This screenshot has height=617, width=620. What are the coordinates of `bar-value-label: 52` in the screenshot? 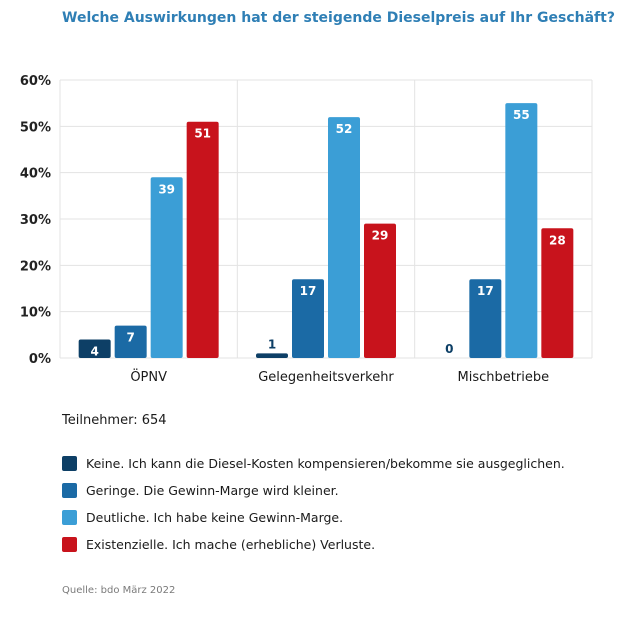 It's located at (344, 129).